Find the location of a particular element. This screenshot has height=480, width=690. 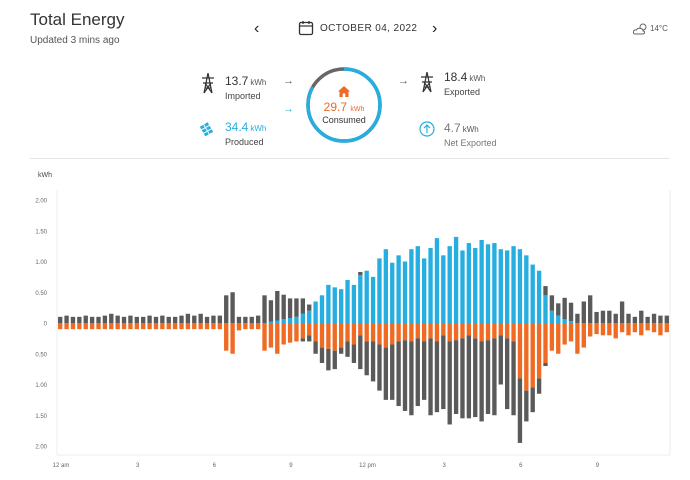

calendar-icon is located at coordinates (306, 30).